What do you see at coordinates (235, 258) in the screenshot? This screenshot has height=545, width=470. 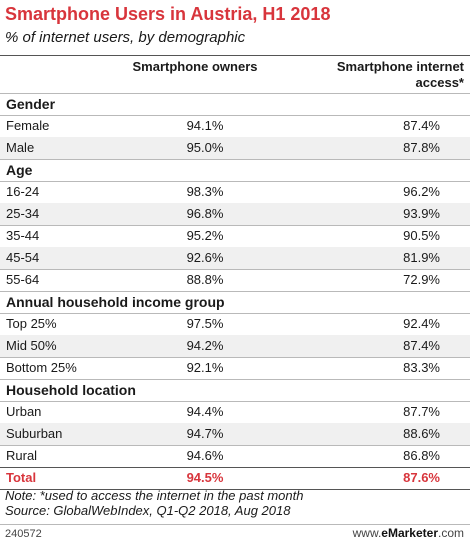 I see `table-row: 45-54 92.6% 81.9%` at bounding box center [235, 258].